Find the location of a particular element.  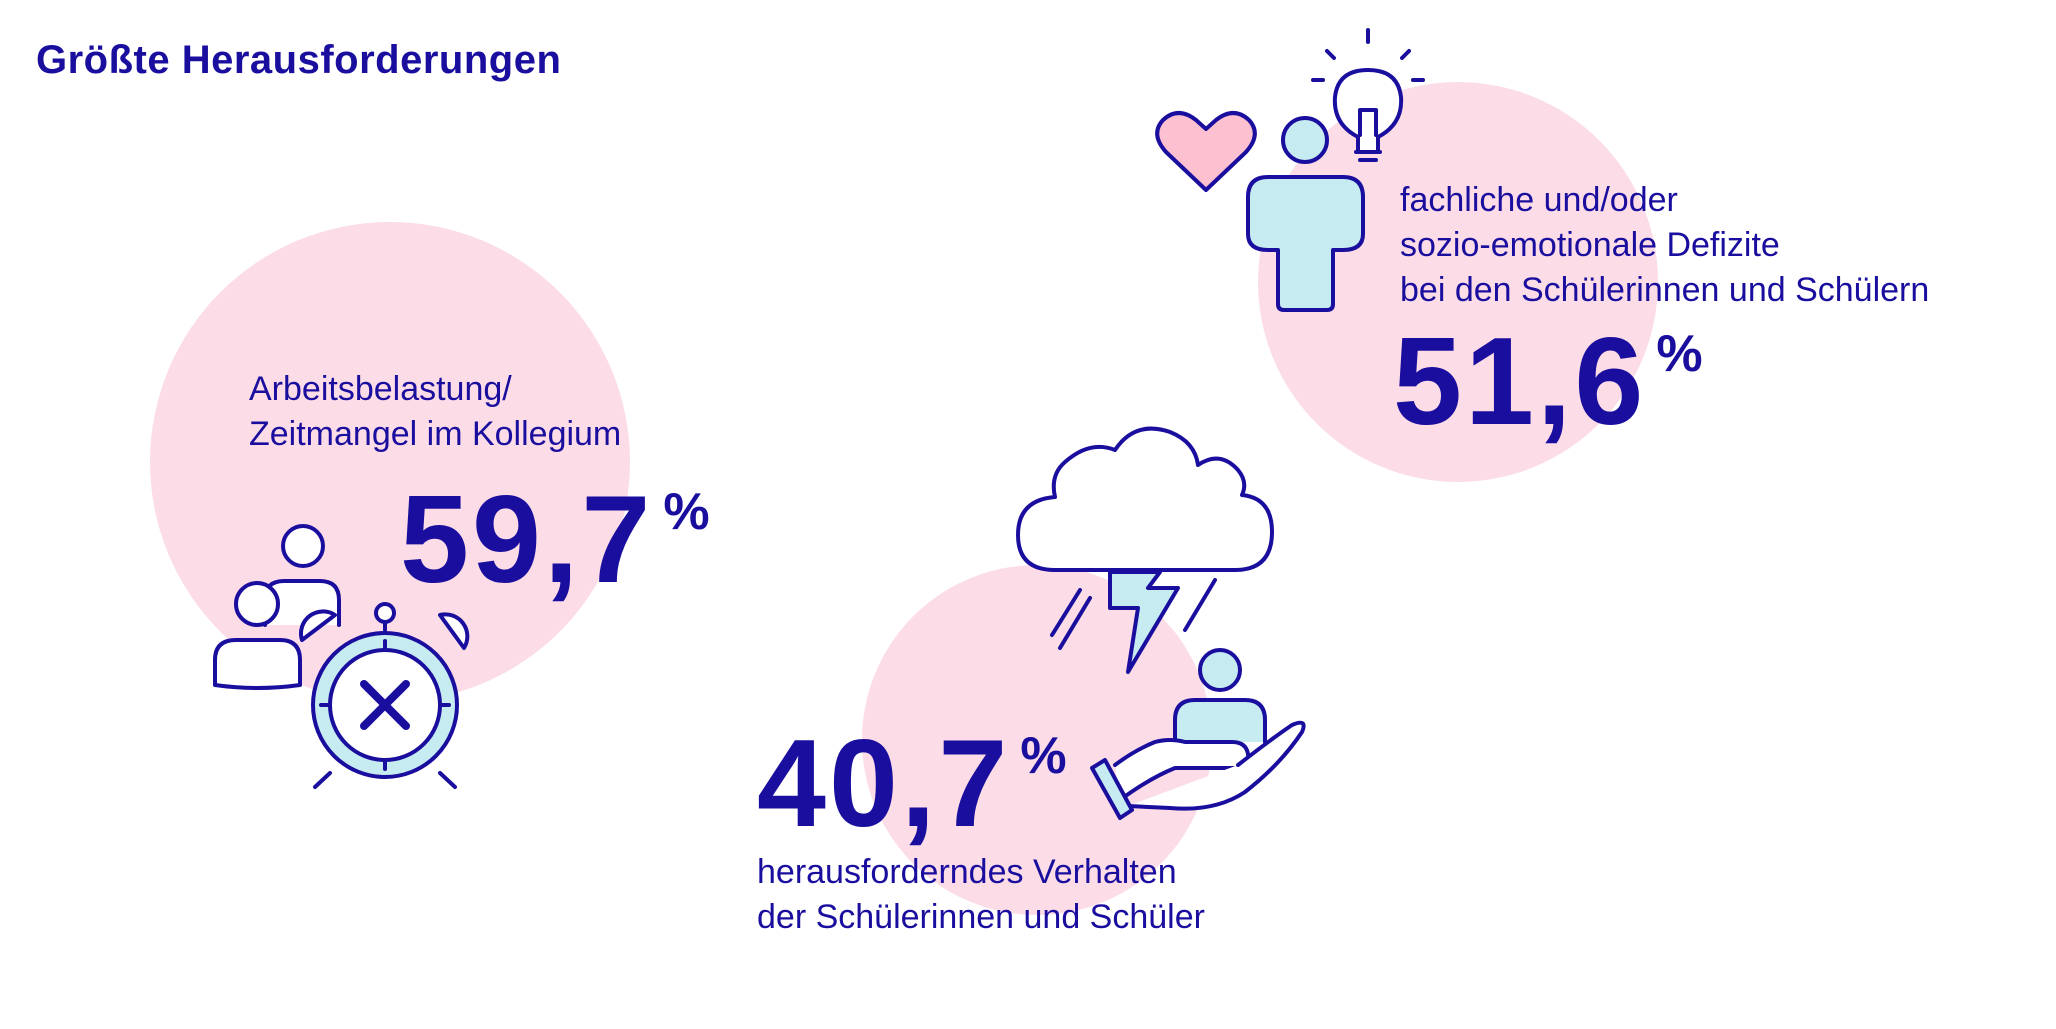

percentage-deficits: 51,6% is located at coordinates (1548, 382).